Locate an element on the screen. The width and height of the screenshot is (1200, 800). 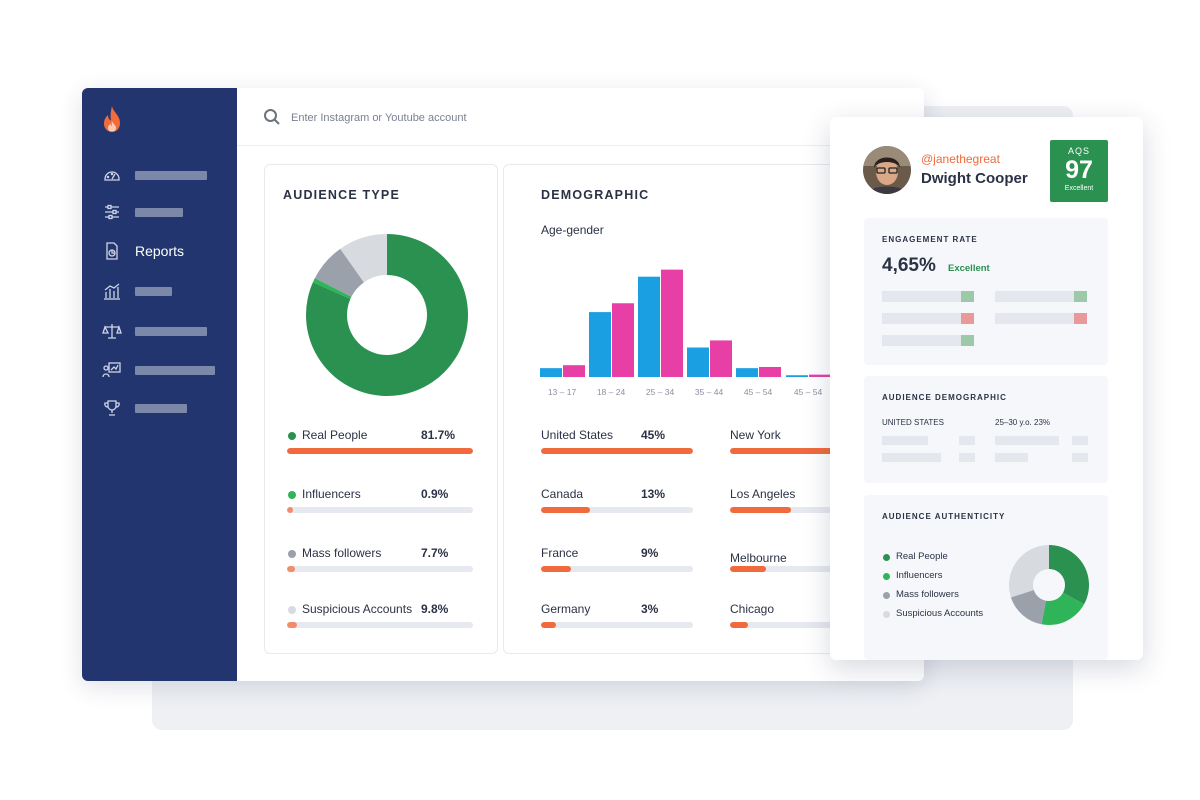
x-tick-label: 45 – 54 is located at coordinates (808, 392).